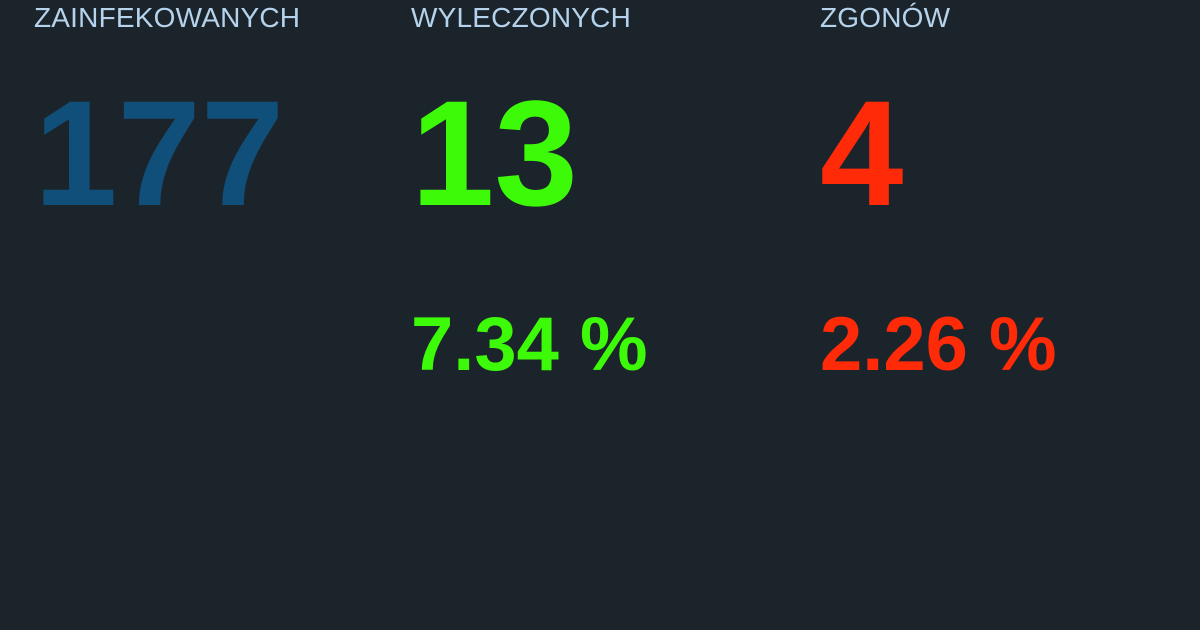 Image resolution: width=1200 pixels, height=630 pixels. I want to click on recovered-percent: 7.34 %, so click(529, 344).